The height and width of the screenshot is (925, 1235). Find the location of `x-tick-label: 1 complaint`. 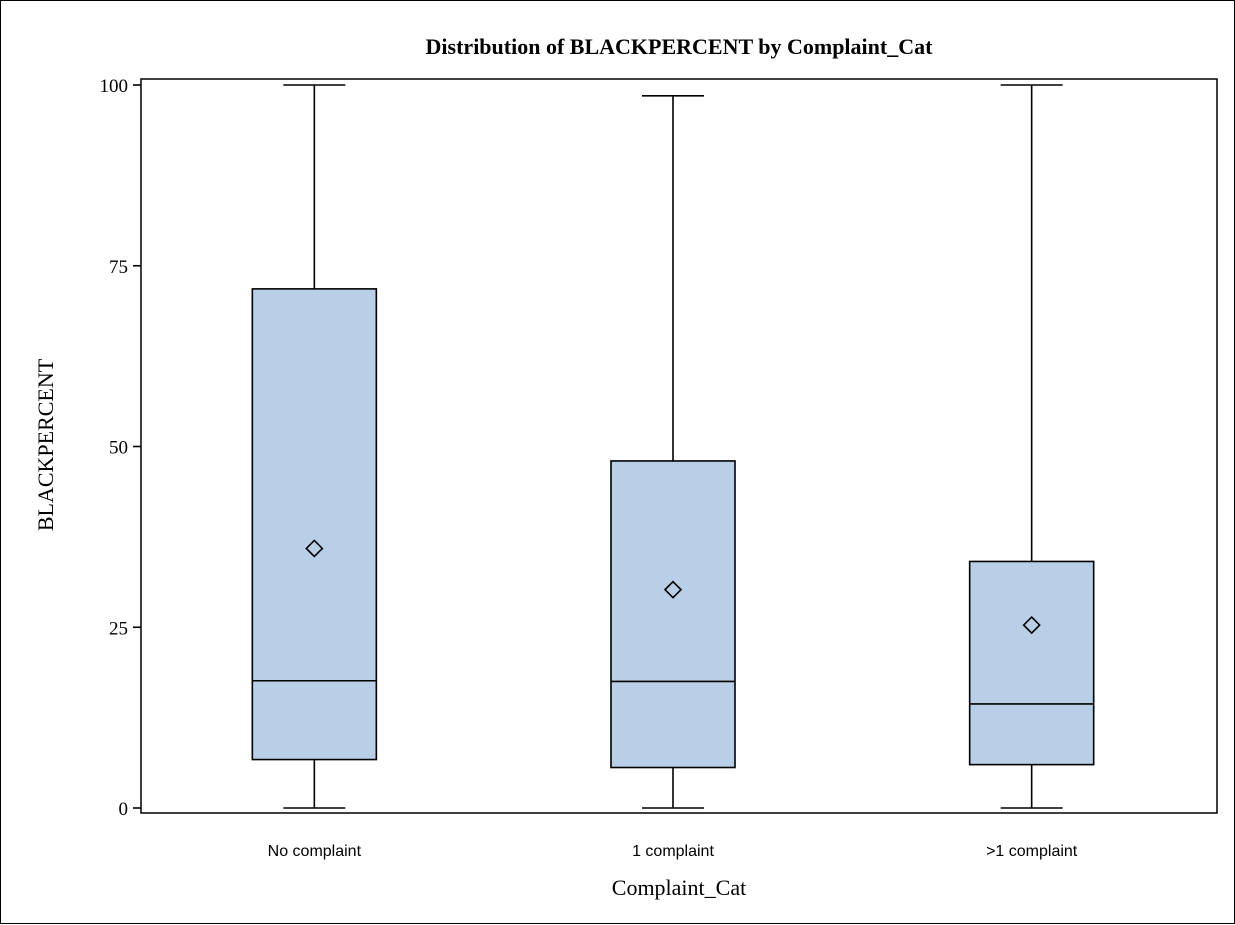

x-tick-label: 1 complaint is located at coordinates (673, 851).